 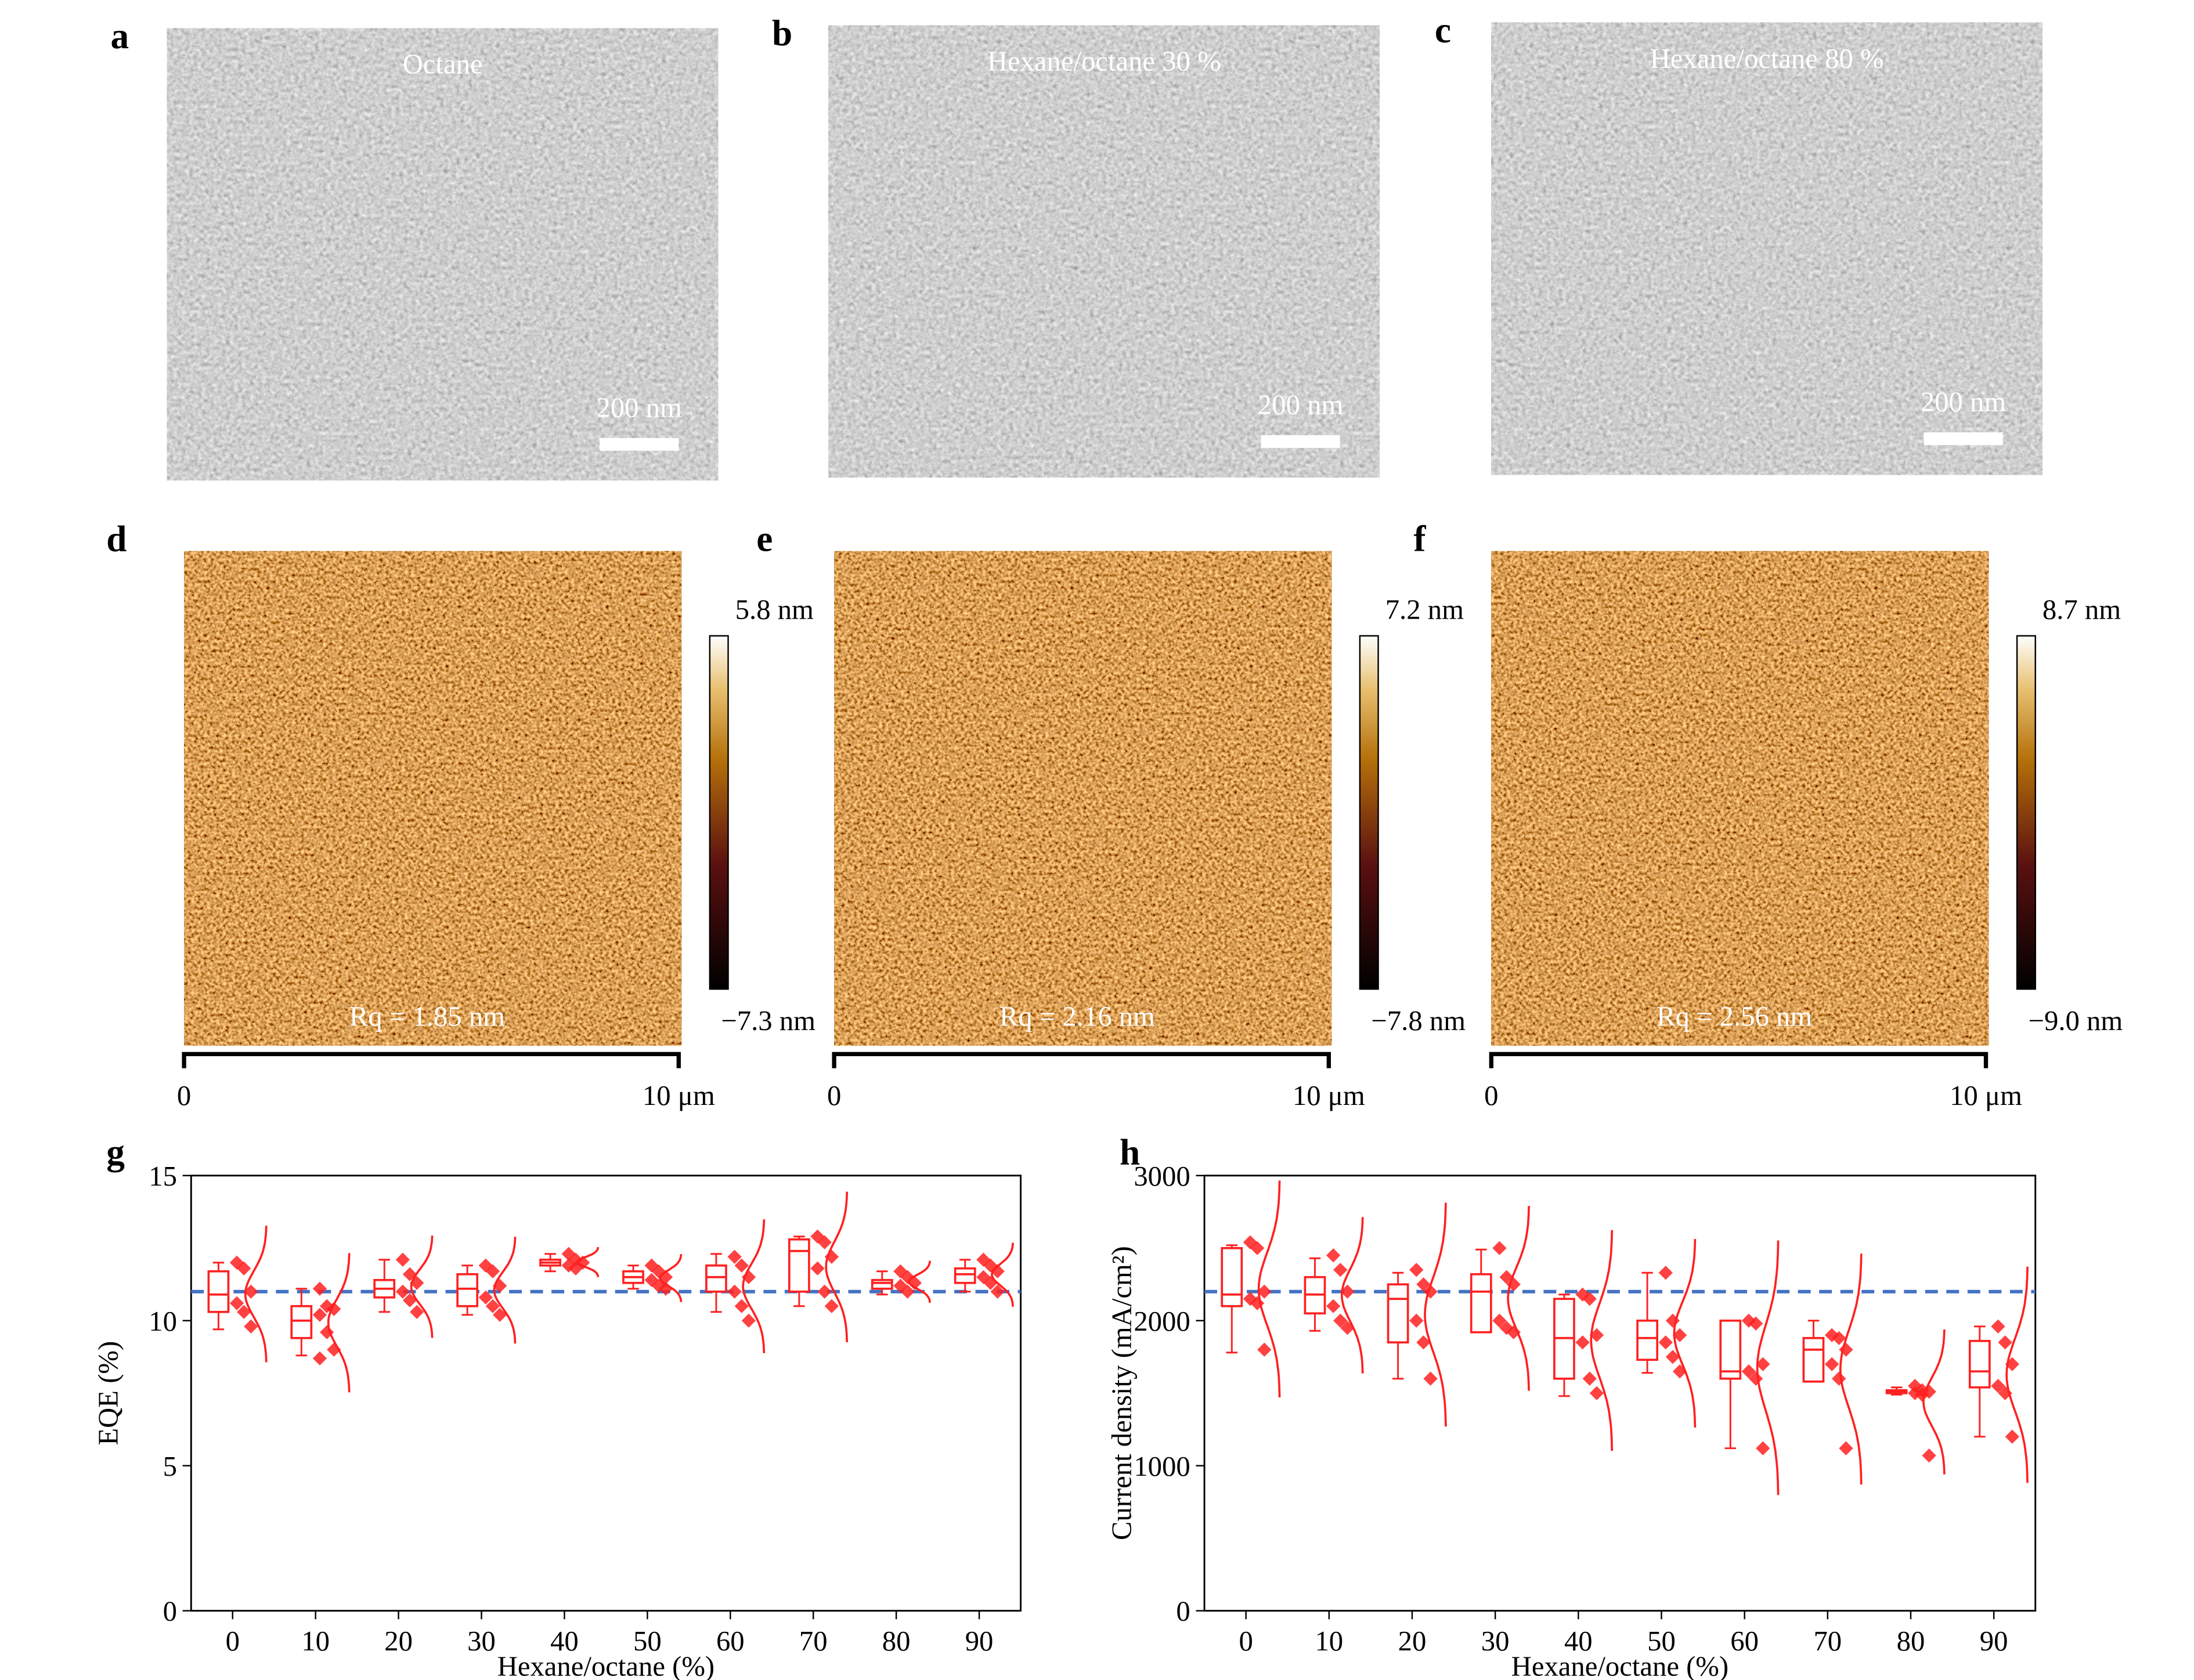 What do you see at coordinates (170, 1466) in the screenshot?
I see `y-tick-label: 5` at bounding box center [170, 1466].